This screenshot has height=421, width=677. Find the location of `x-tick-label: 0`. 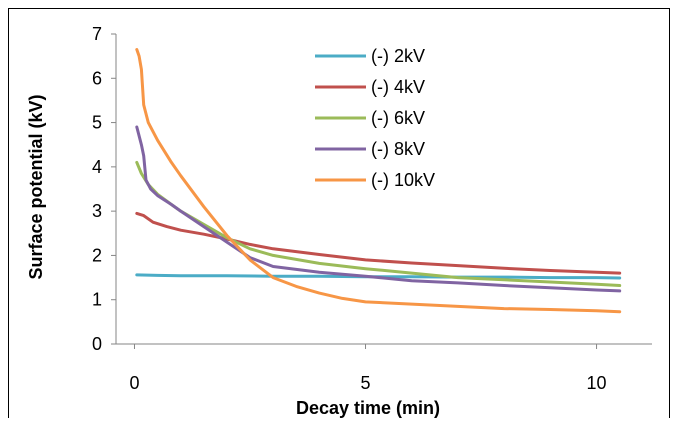

x-tick-label: 0 is located at coordinates (134, 383).